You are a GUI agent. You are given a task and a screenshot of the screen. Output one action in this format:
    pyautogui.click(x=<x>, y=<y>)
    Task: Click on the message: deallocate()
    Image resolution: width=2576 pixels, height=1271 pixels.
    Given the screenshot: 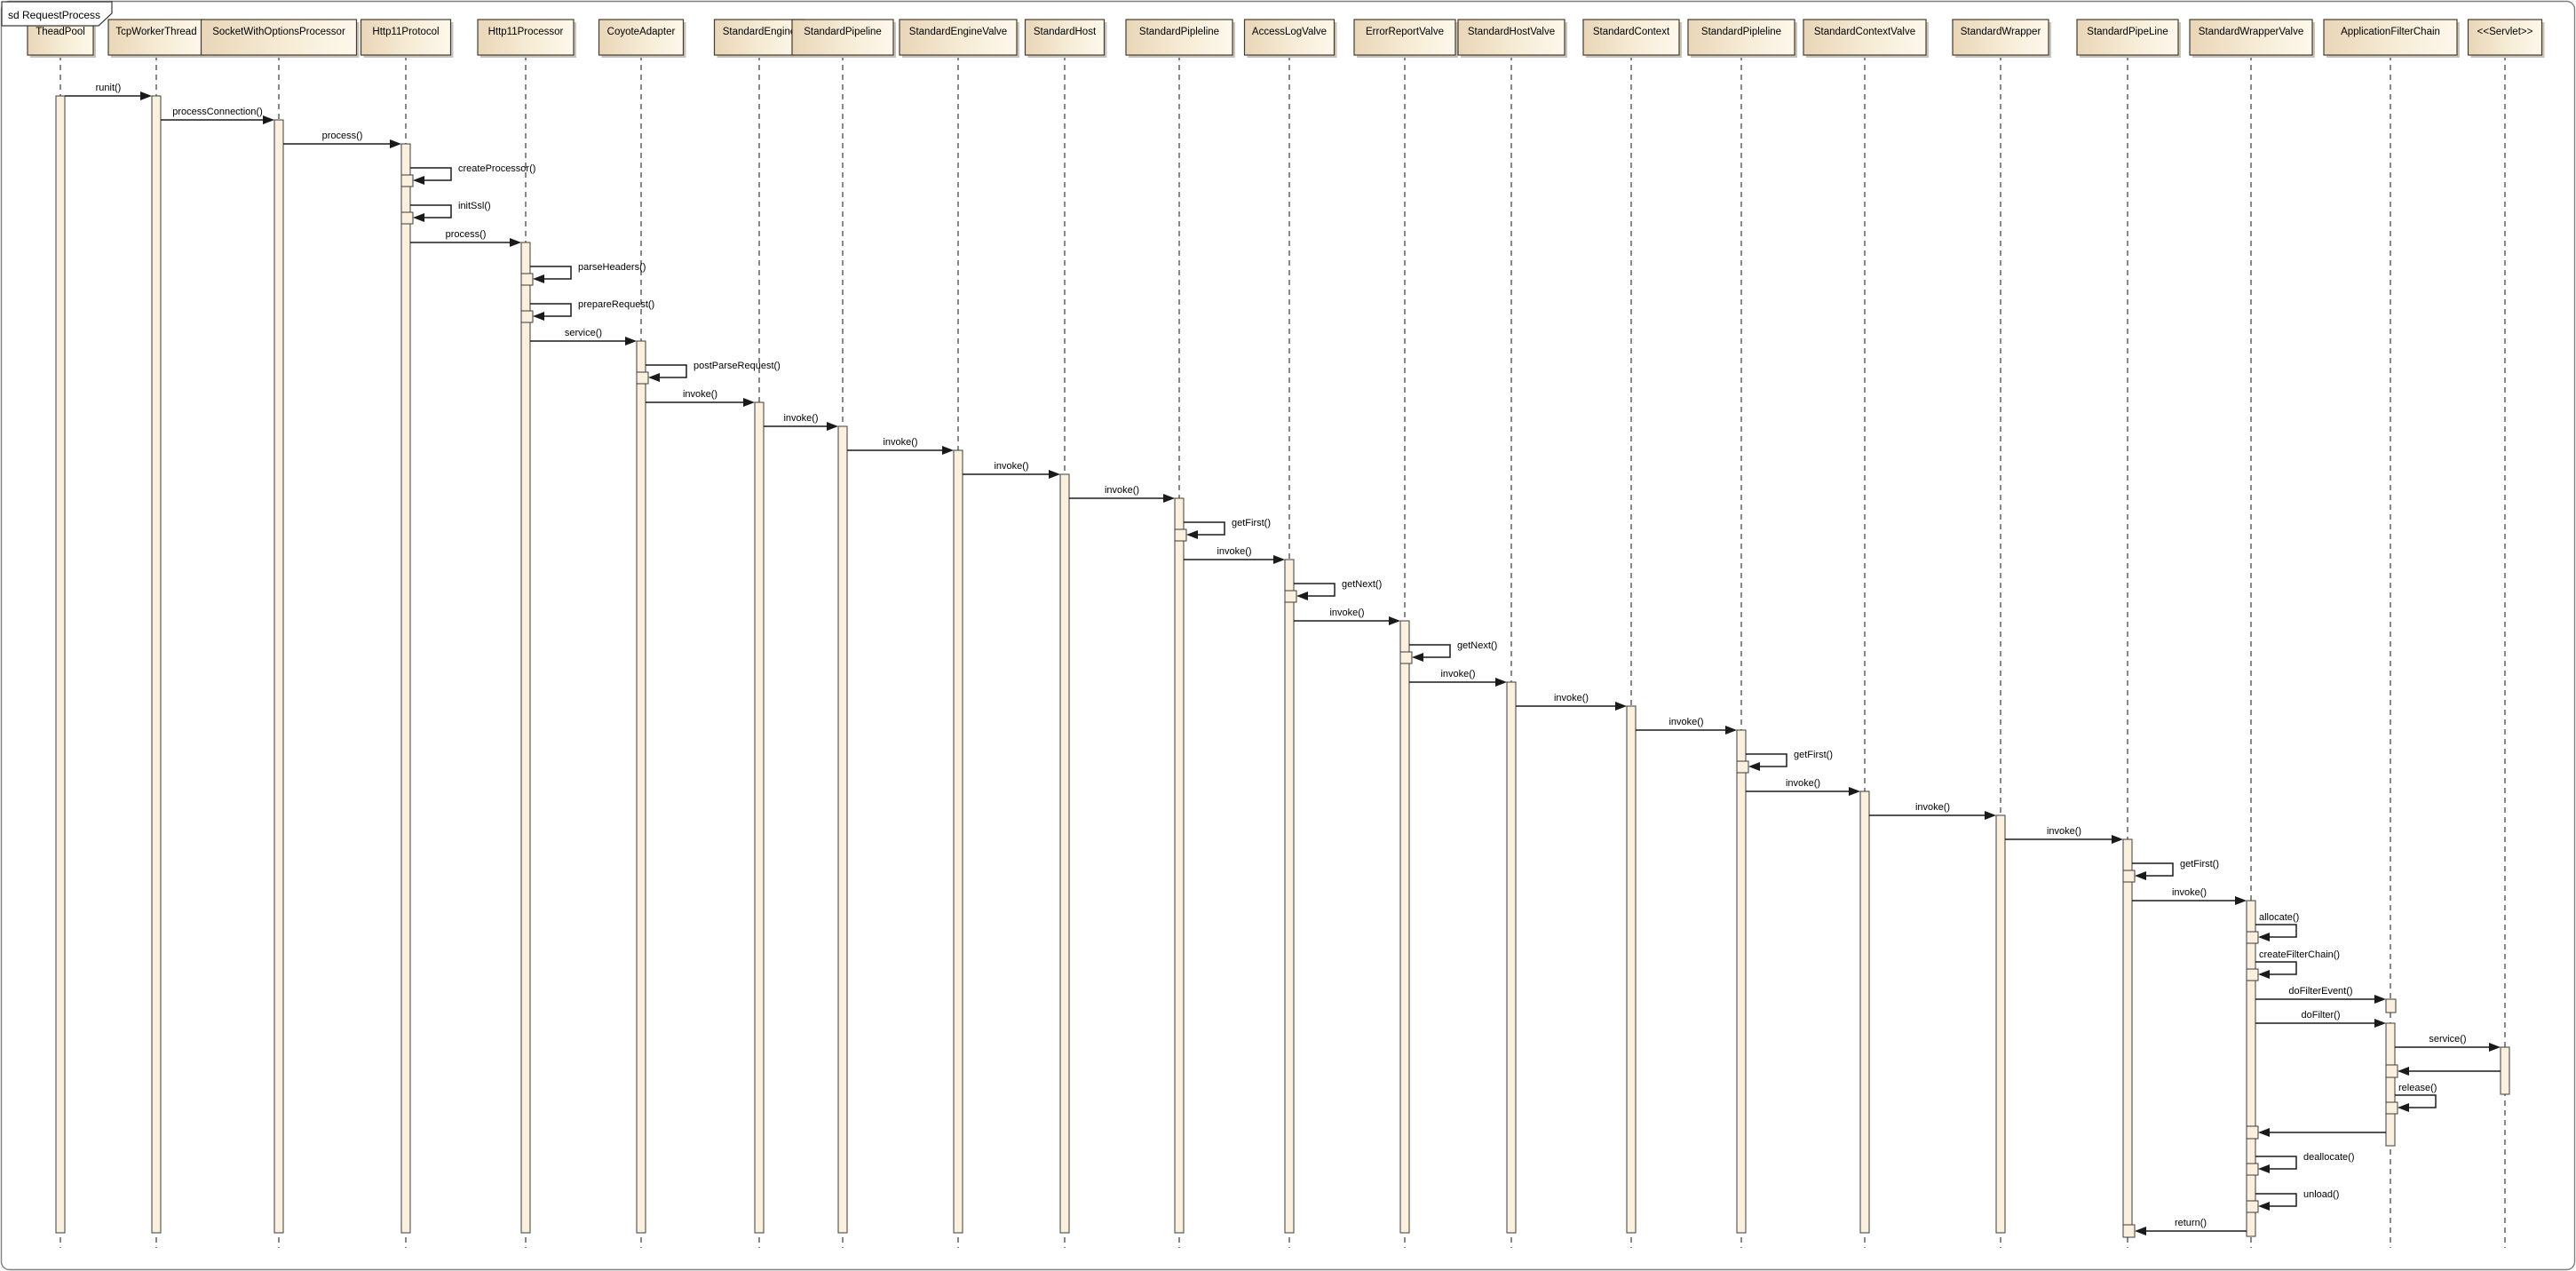 What is the action you would take?
    pyautogui.click(x=2300, y=1164)
    